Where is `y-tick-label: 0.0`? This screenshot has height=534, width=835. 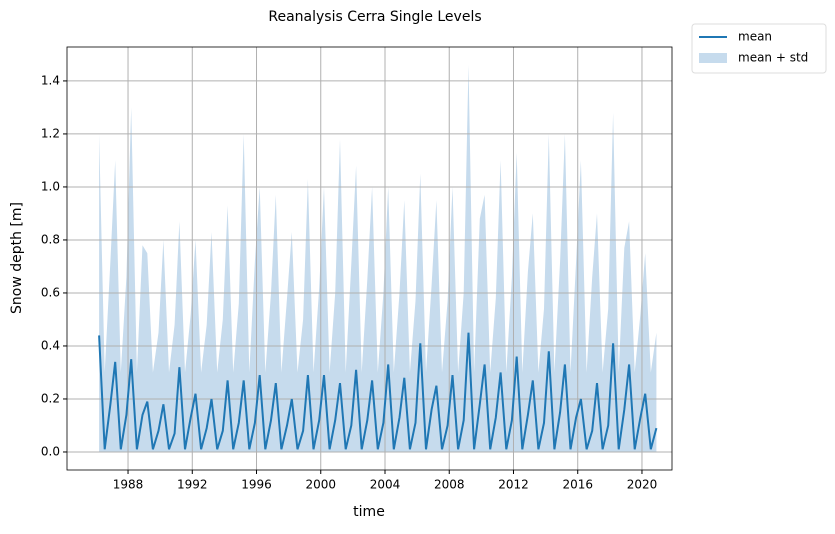 y-tick-label: 0.0 is located at coordinates (50, 451).